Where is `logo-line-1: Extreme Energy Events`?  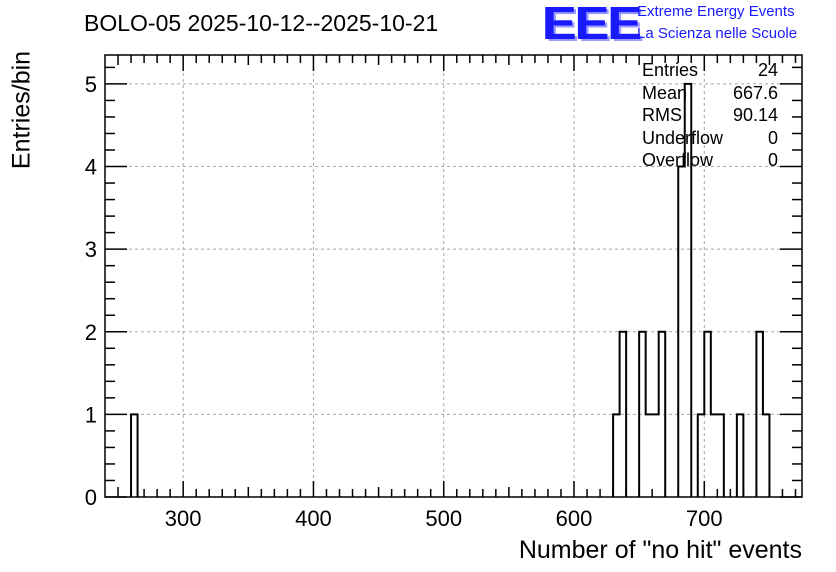
logo-line-1: Extreme Energy Events is located at coordinates (716, 11).